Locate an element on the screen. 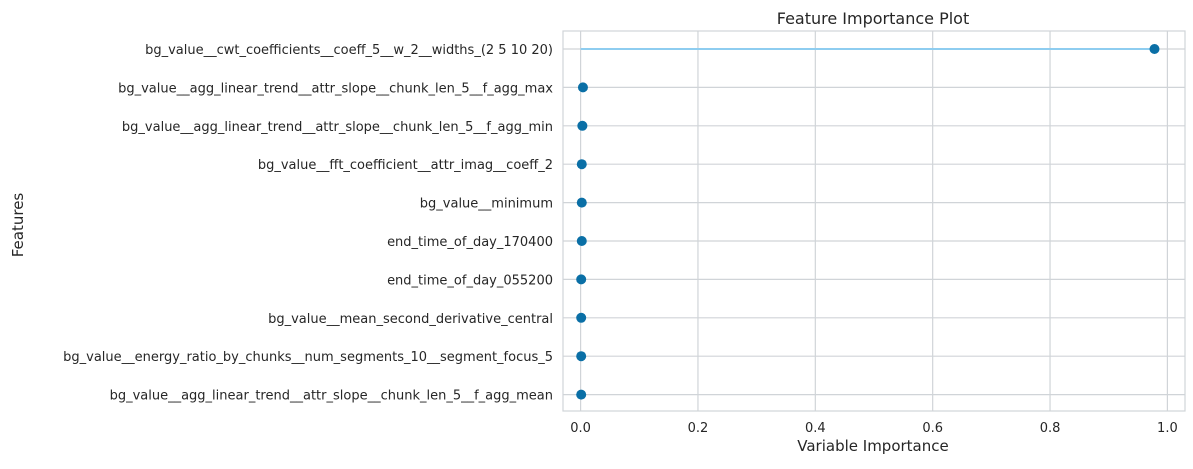 The height and width of the screenshot is (469, 1193). x-tick-label: 1.0 is located at coordinates (1167, 428).